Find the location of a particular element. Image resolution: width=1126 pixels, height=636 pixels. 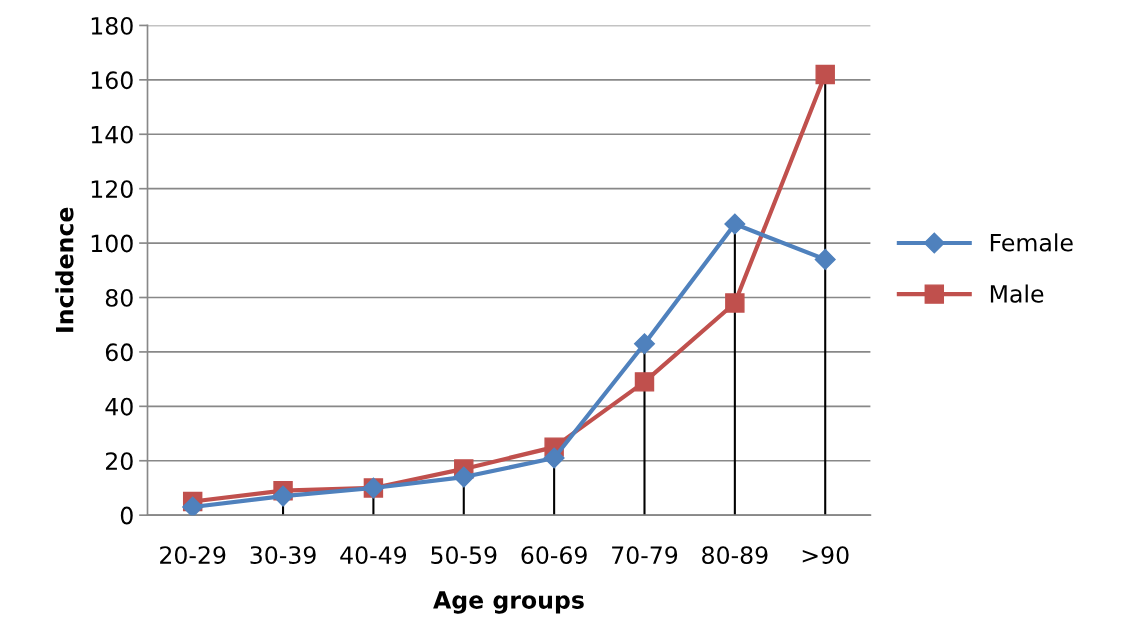

y-tick-label: 40 is located at coordinates (119, 406).